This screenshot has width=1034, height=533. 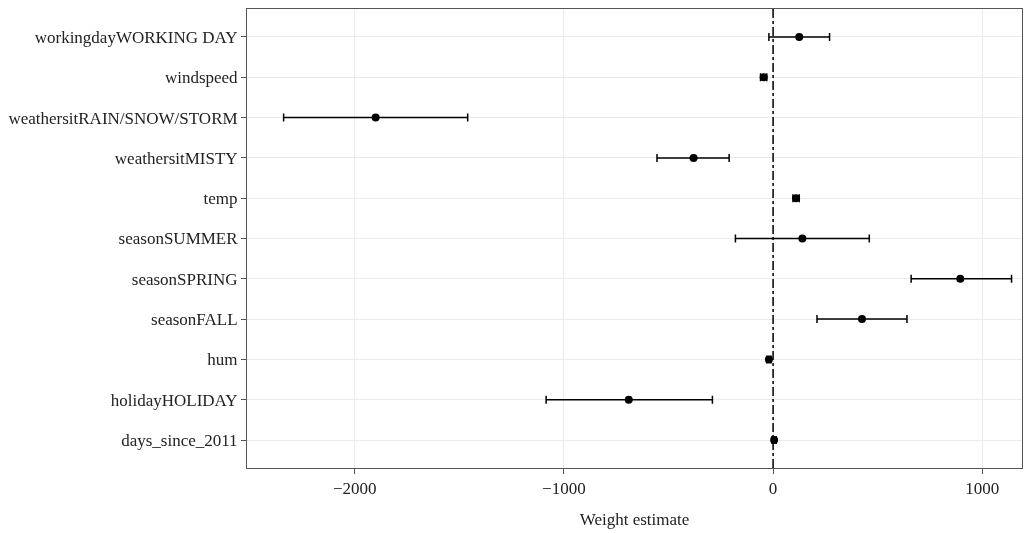 I want to click on y-tick-label: seasonSPRING, so click(x=184, y=279).